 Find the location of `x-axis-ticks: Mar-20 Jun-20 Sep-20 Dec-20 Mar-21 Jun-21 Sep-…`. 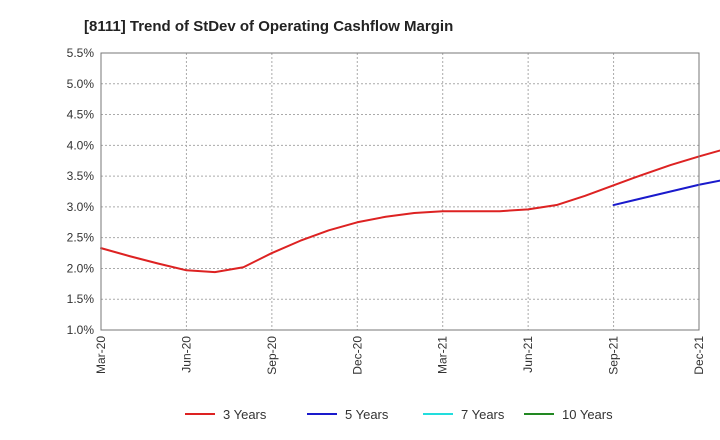

x-axis-ticks: Mar-20 Jun-20 Sep-20 Dec-20 Mar-21 Jun-21 Sep-… is located at coordinates (400, 355).